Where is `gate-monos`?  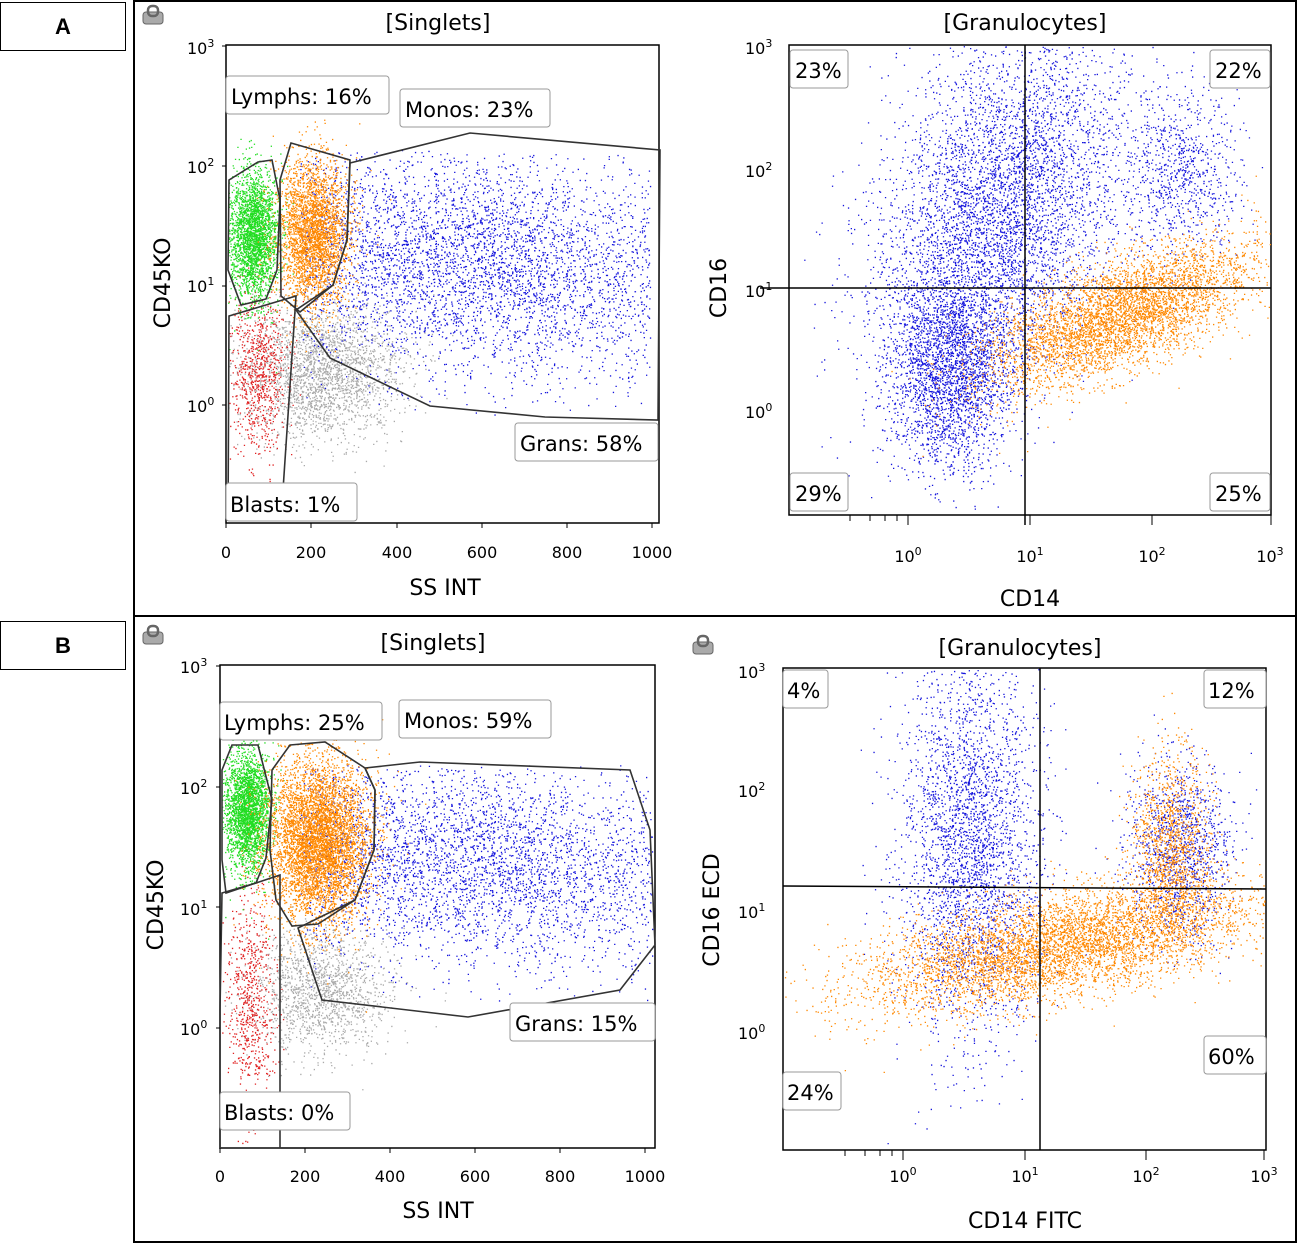
gate-monos is located at coordinates (322, 834).